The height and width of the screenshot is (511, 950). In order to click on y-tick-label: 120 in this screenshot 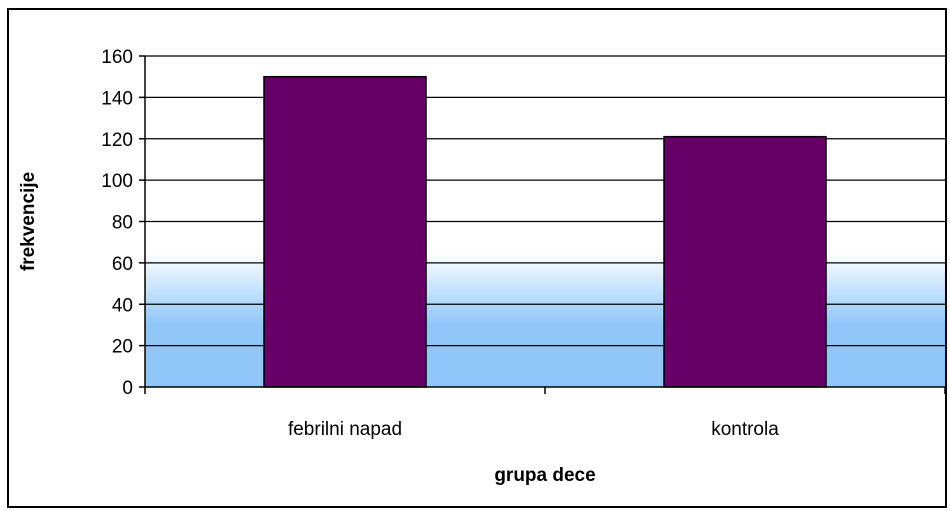, I will do `click(117, 140)`.